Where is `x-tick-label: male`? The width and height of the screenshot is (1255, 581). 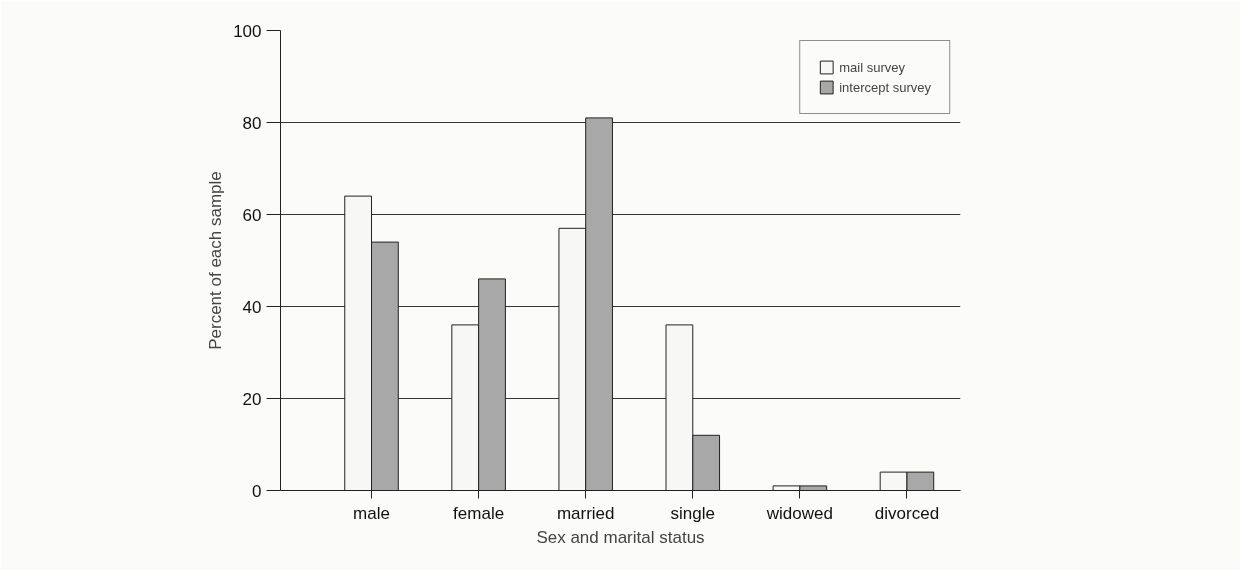 x-tick-label: male is located at coordinates (371, 513).